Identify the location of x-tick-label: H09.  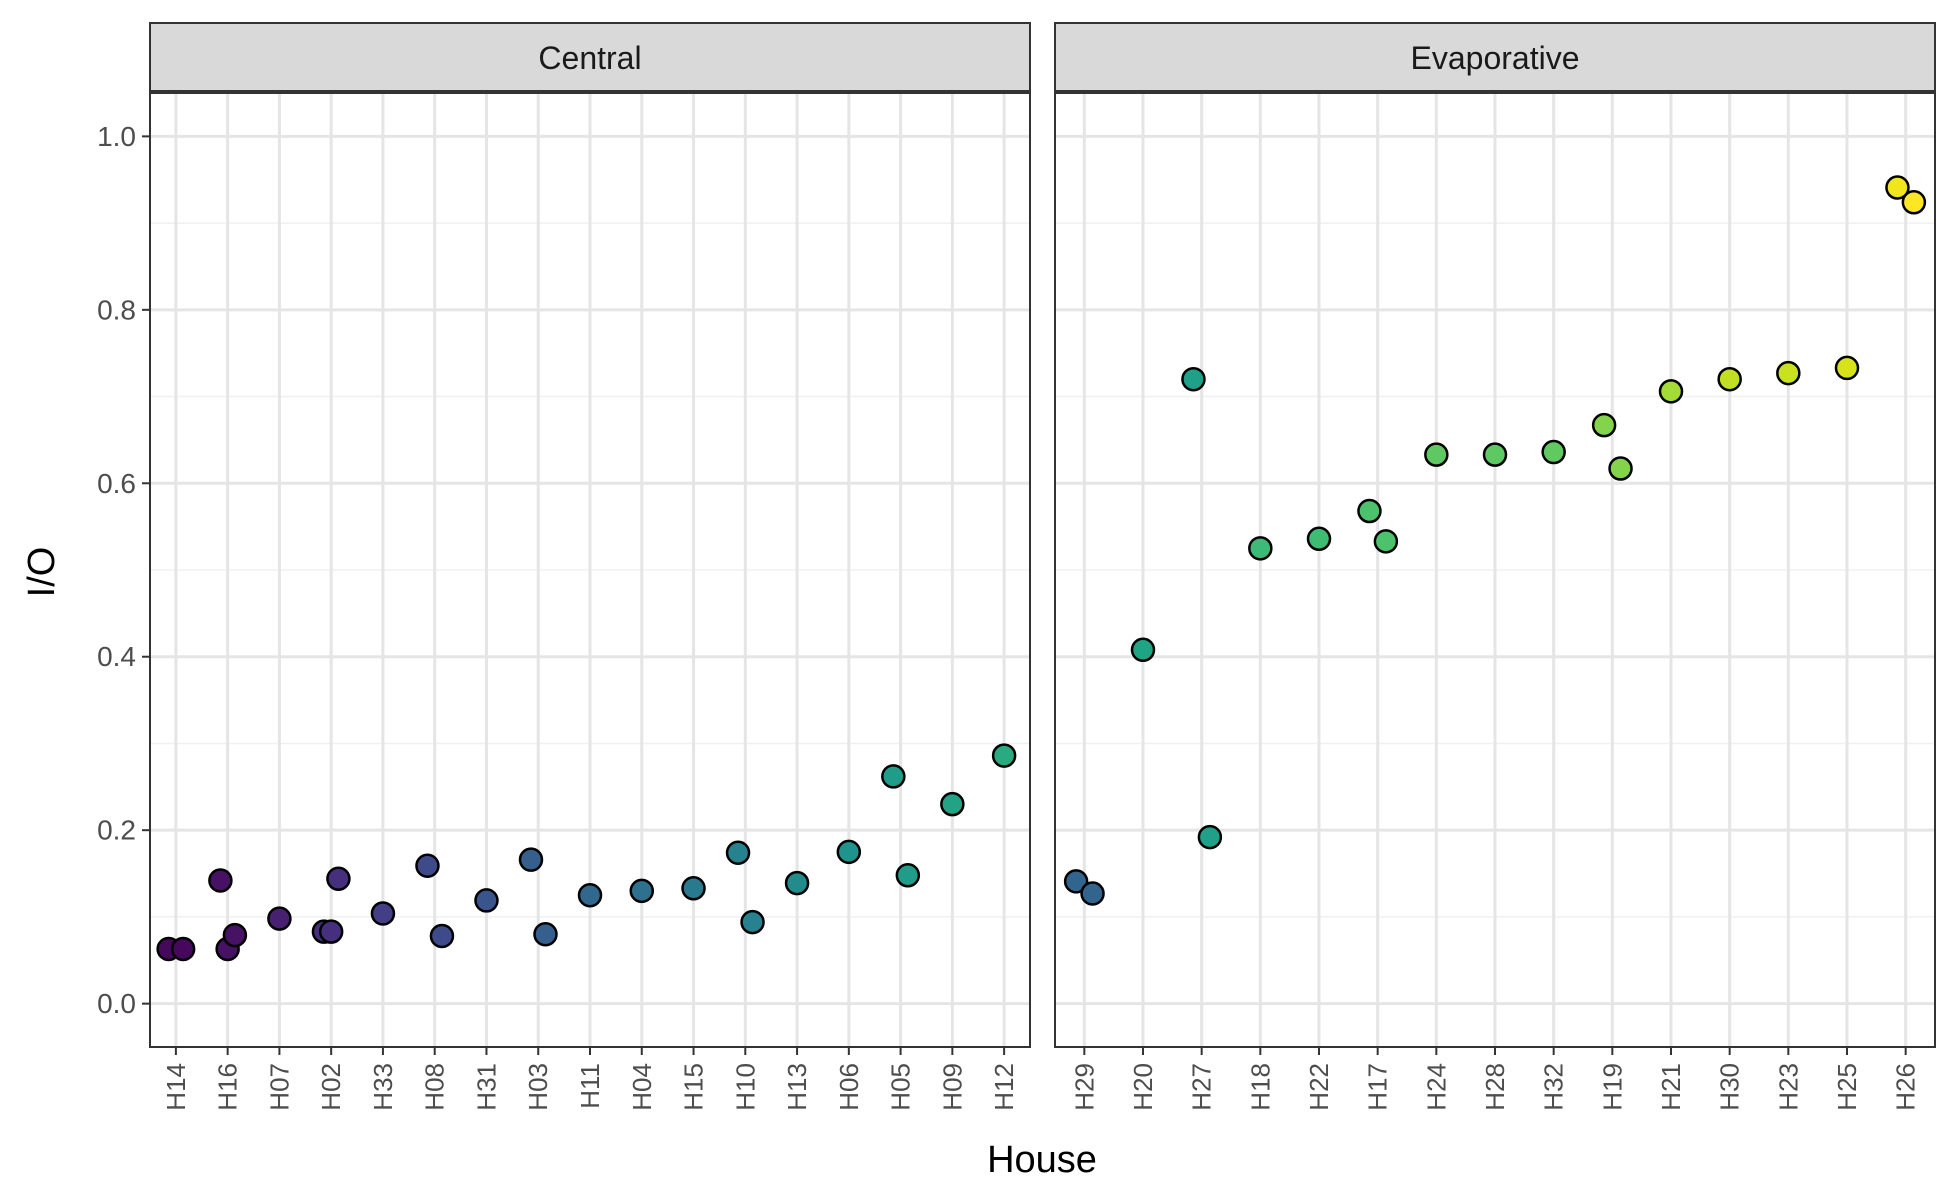
(952, 1087).